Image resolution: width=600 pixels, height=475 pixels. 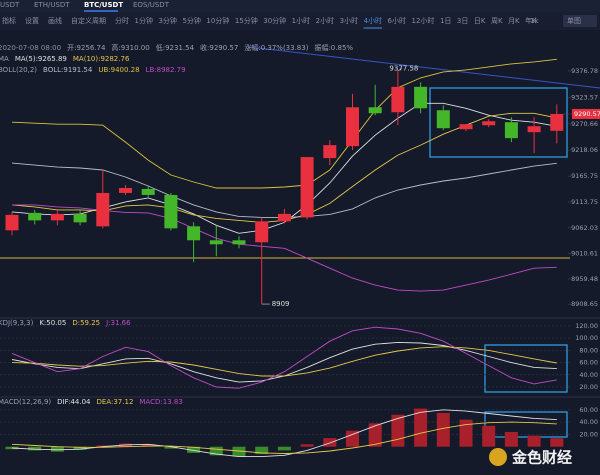 What do you see at coordinates (86, 48) in the screenshot?
I see `info-item: 开:9256.74` at bounding box center [86, 48].